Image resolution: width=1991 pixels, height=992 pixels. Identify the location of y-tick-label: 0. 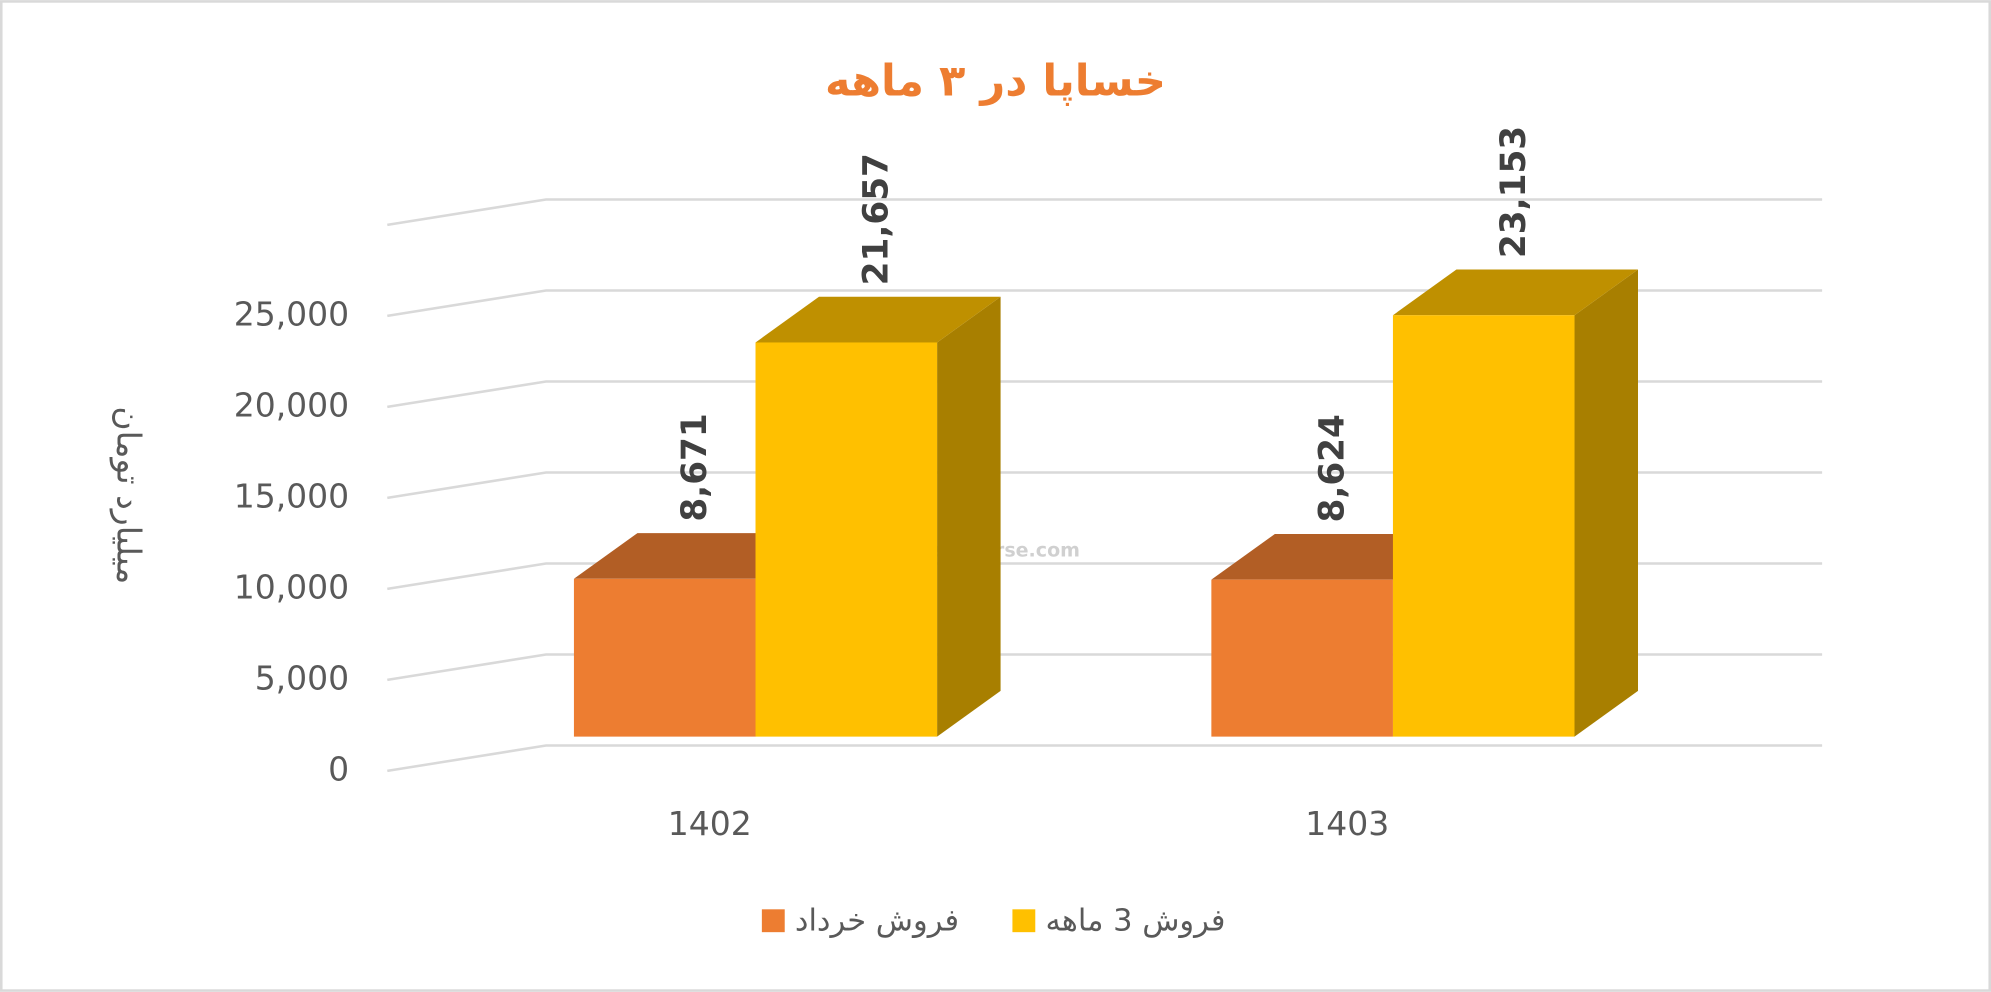
(338, 768).